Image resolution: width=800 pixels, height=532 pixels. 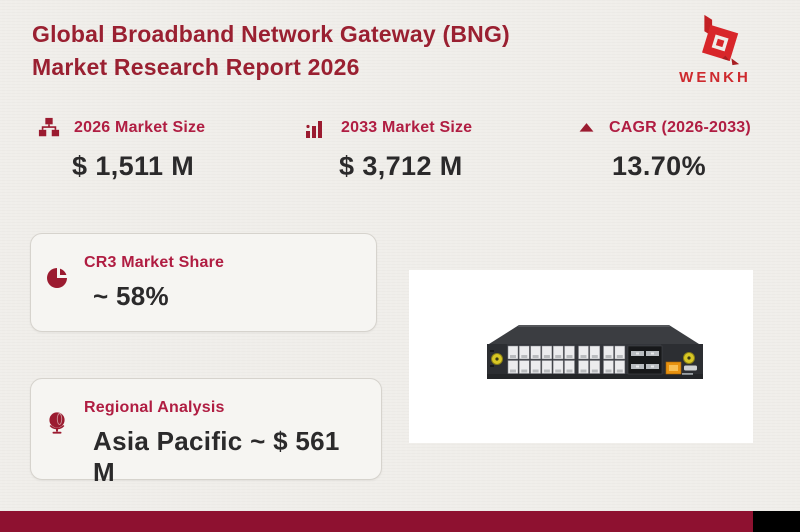 What do you see at coordinates (140, 127) in the screenshot?
I see `stat-label: 2026 Market Size` at bounding box center [140, 127].